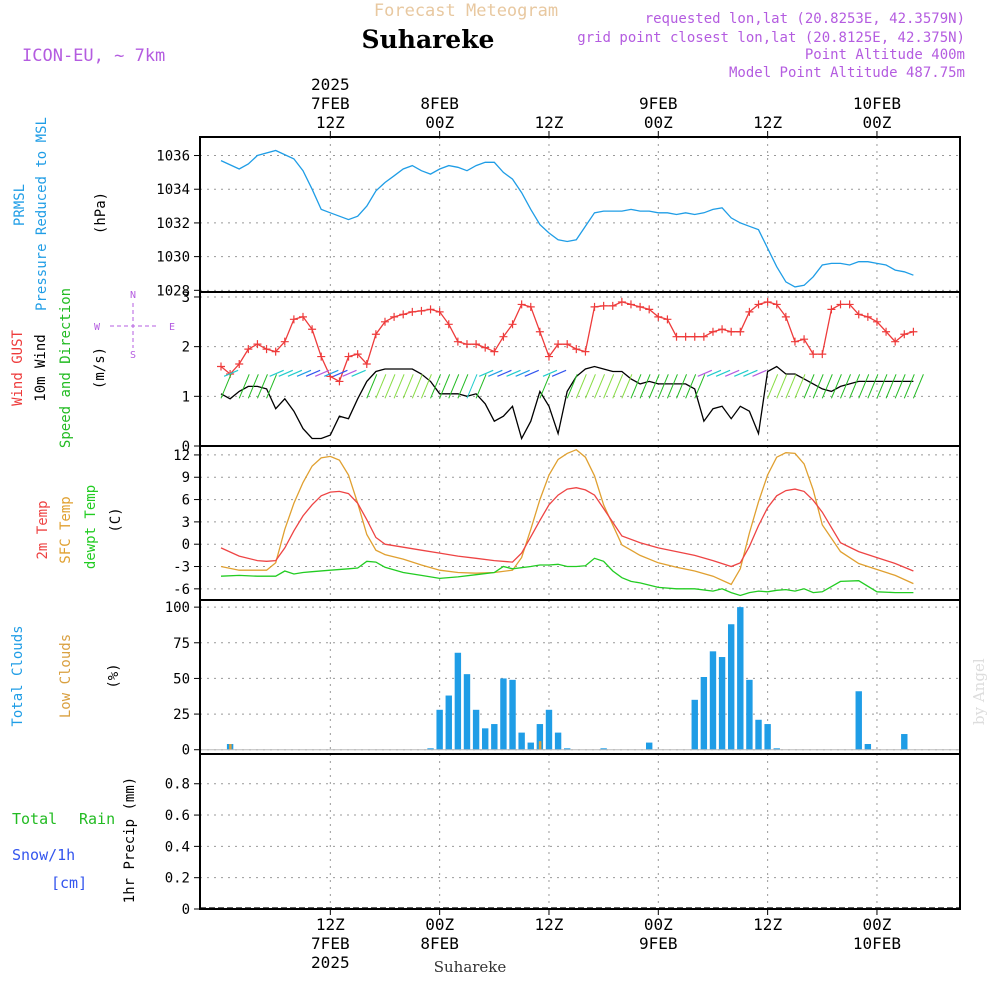 This screenshot has width=1000, height=1000. I want to click on panel-frame-temp, so click(580, 523).